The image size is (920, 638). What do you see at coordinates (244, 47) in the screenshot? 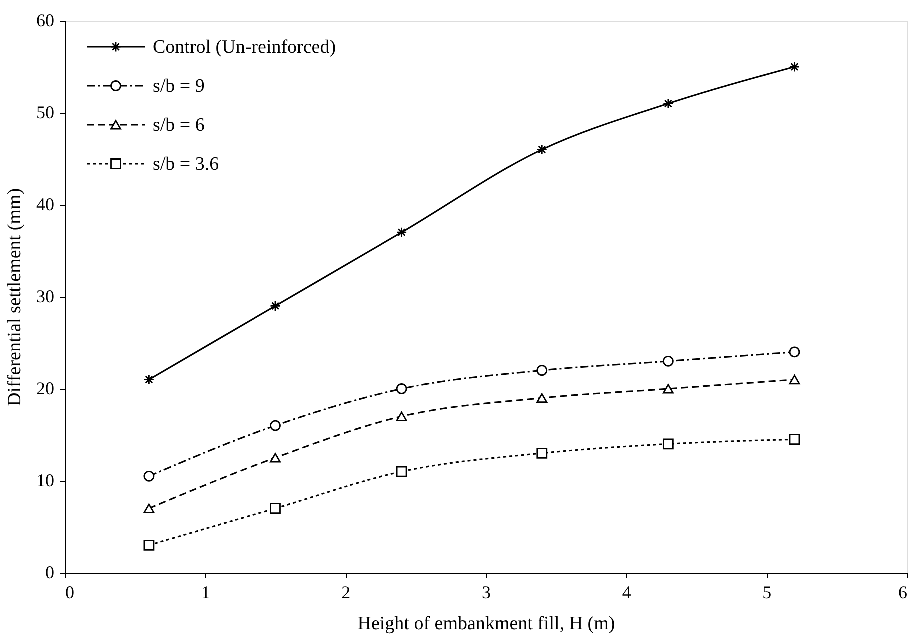
I see `legend-label: Control (Un-reinforced)` at bounding box center [244, 47].